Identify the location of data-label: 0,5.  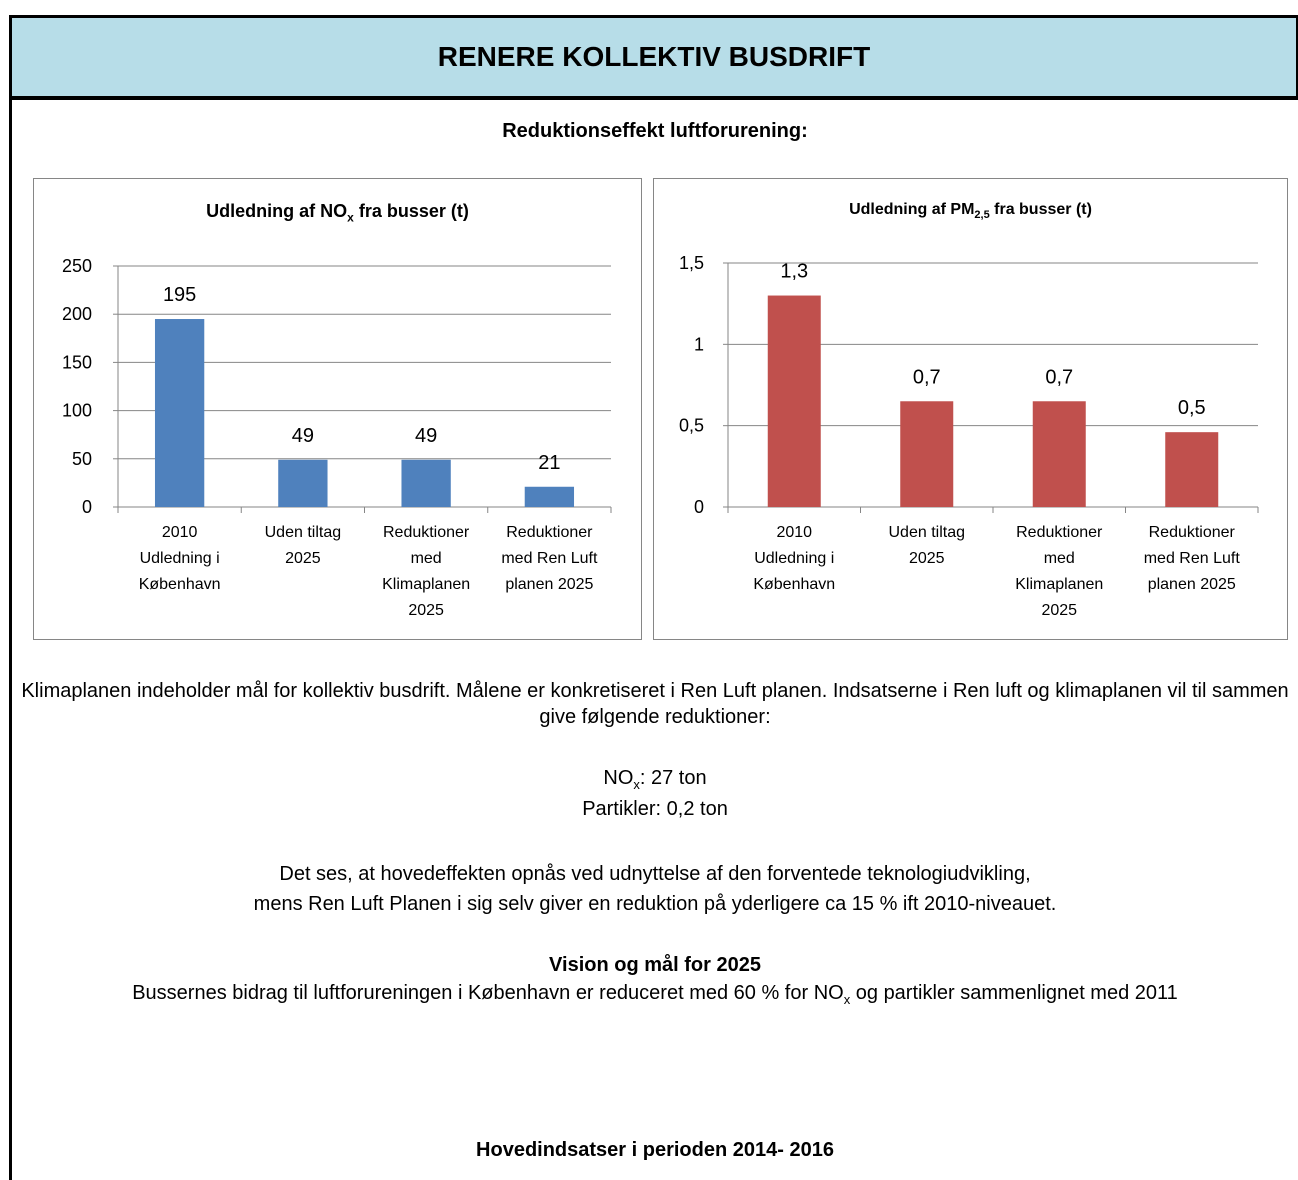
(1192, 408).